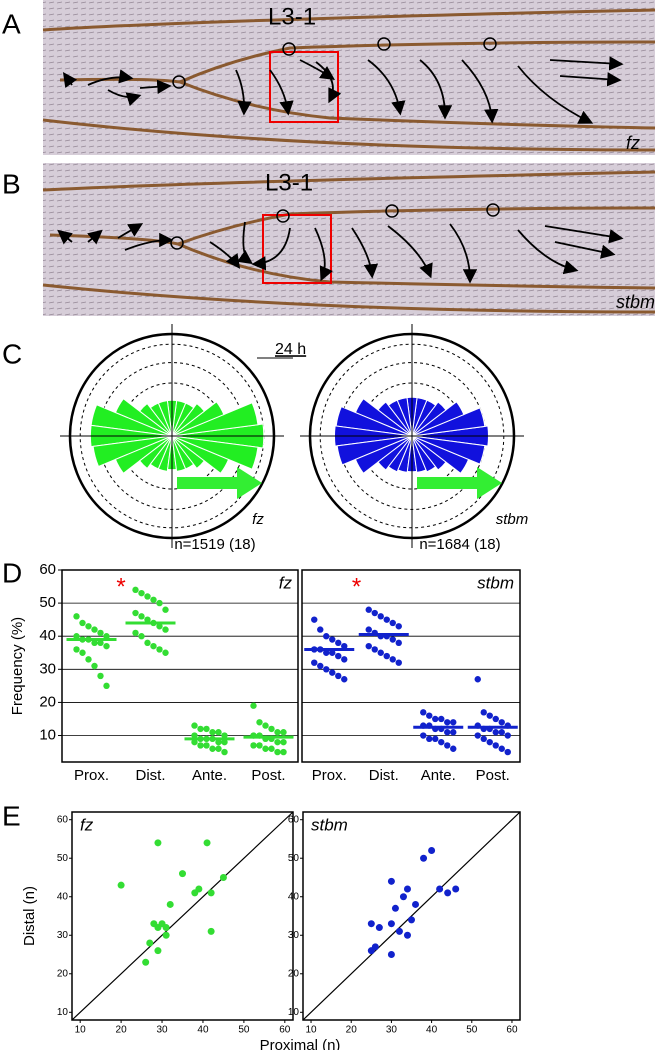  What do you see at coordinates (349, 77) in the screenshot?
I see `wing-photo-a` at bounding box center [349, 77].